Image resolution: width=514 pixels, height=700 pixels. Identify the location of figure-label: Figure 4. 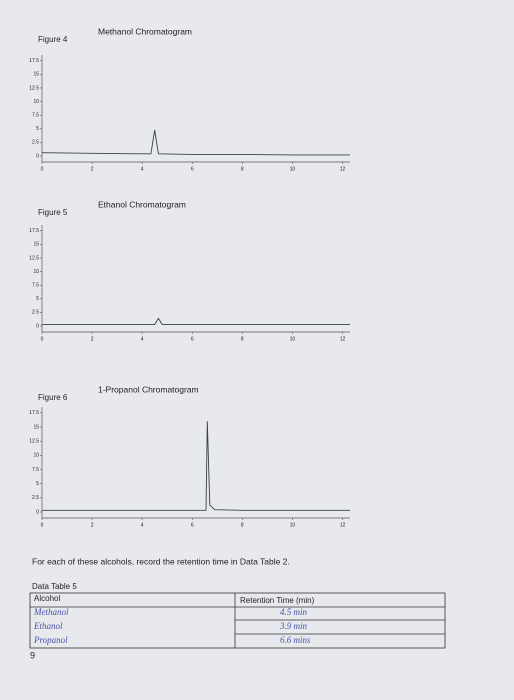
(53, 39).